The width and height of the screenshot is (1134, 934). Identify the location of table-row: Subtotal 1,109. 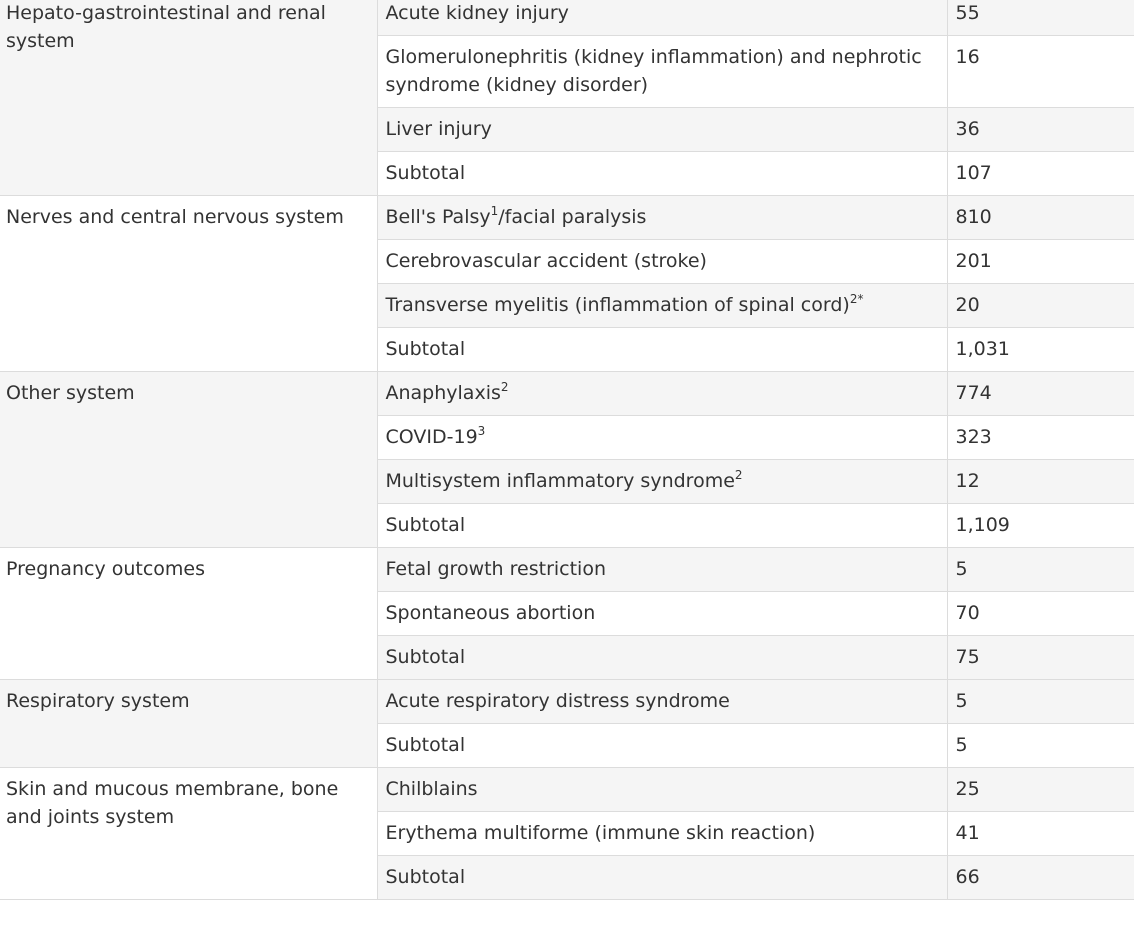
(567, 525).